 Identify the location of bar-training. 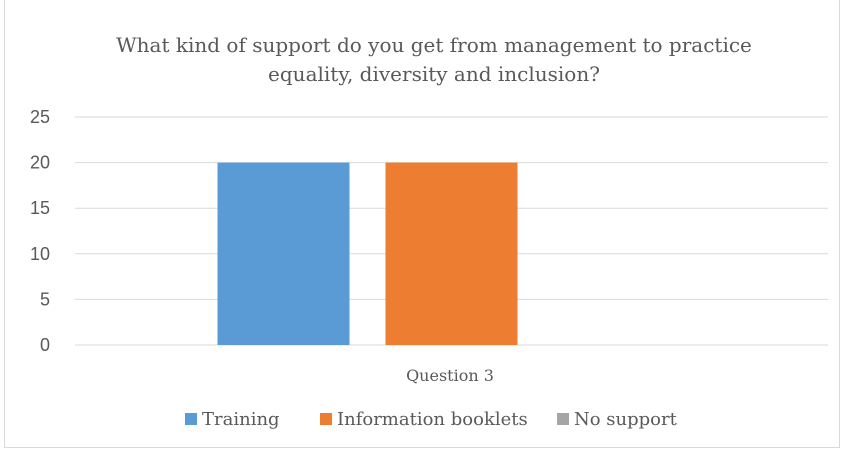
(283, 253).